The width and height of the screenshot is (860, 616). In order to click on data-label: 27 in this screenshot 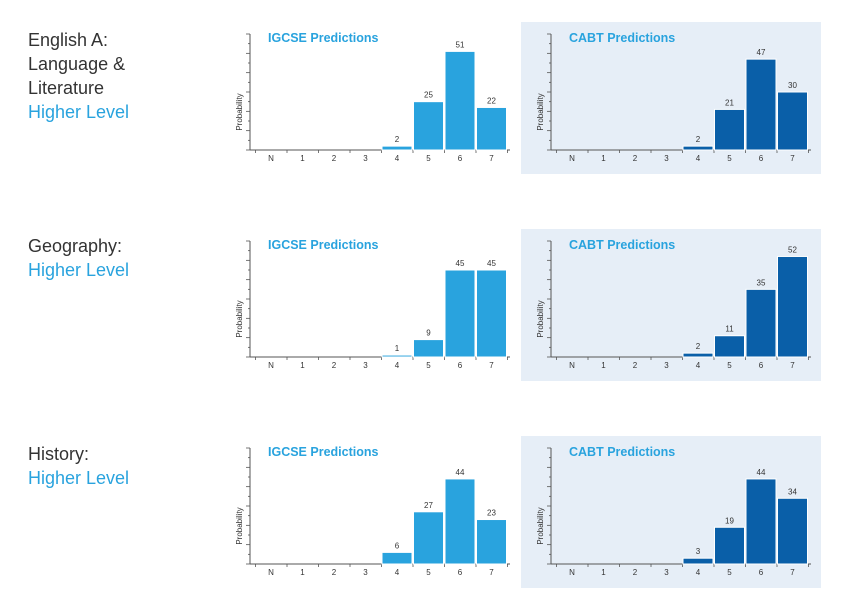, I will do `click(428, 505)`.